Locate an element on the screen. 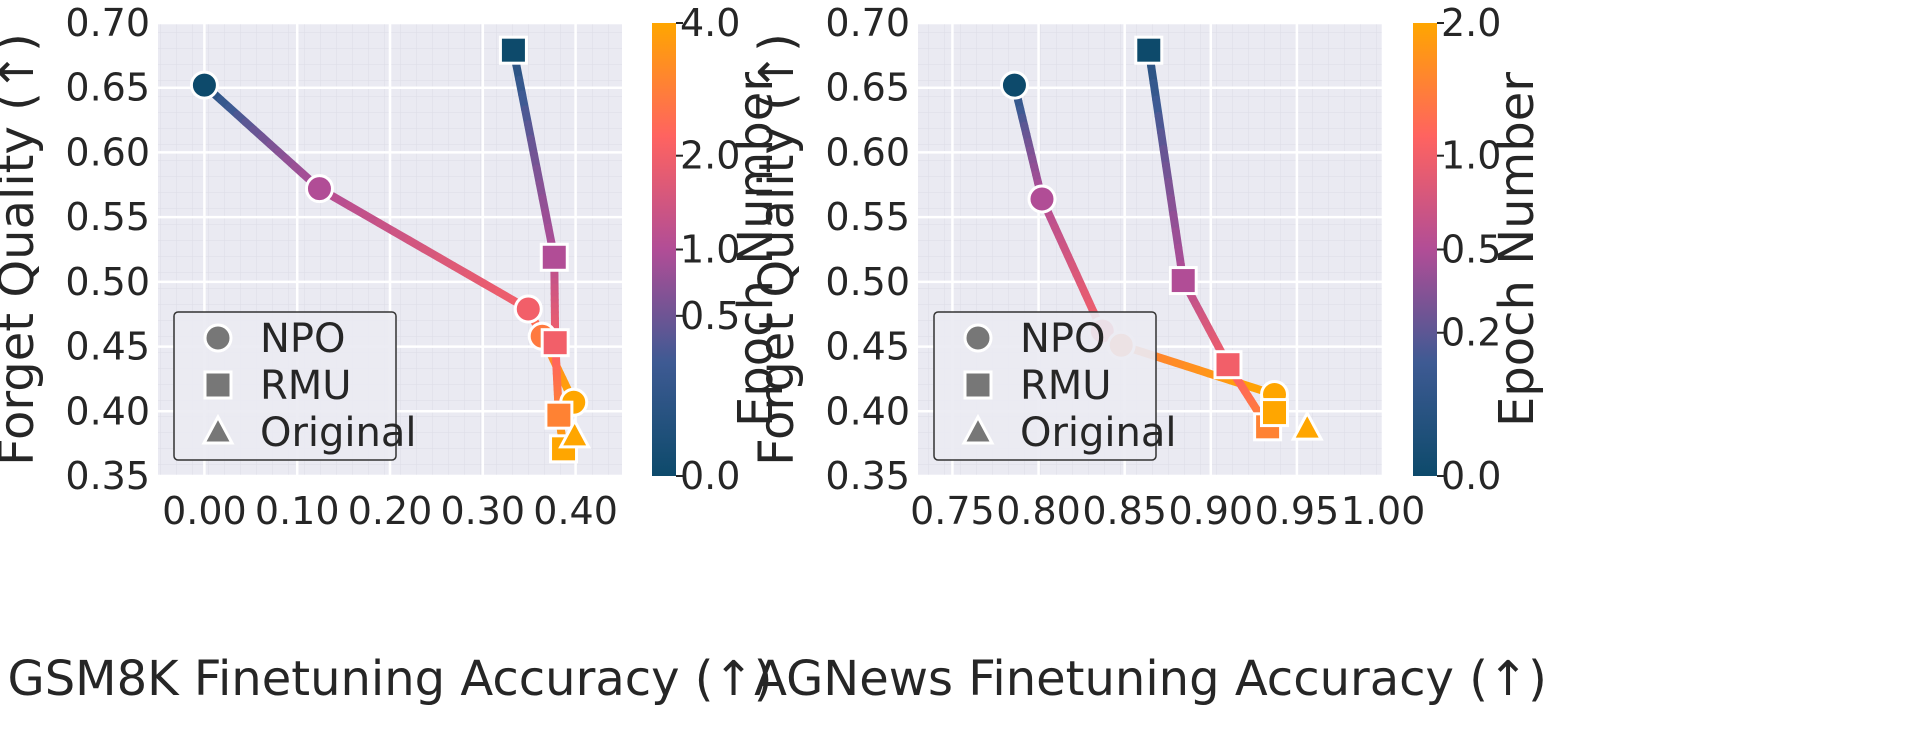  colorbar-tick-label: 4.0 is located at coordinates (710, 23).